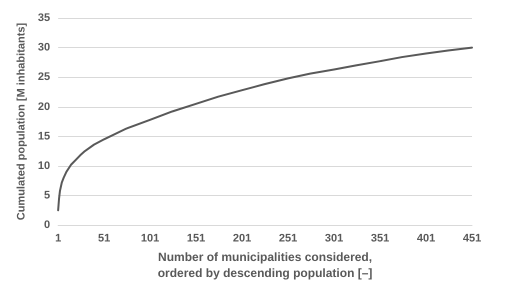 The width and height of the screenshot is (520, 294). What do you see at coordinates (58, 238) in the screenshot?
I see `x-tick-label: 1` at bounding box center [58, 238].